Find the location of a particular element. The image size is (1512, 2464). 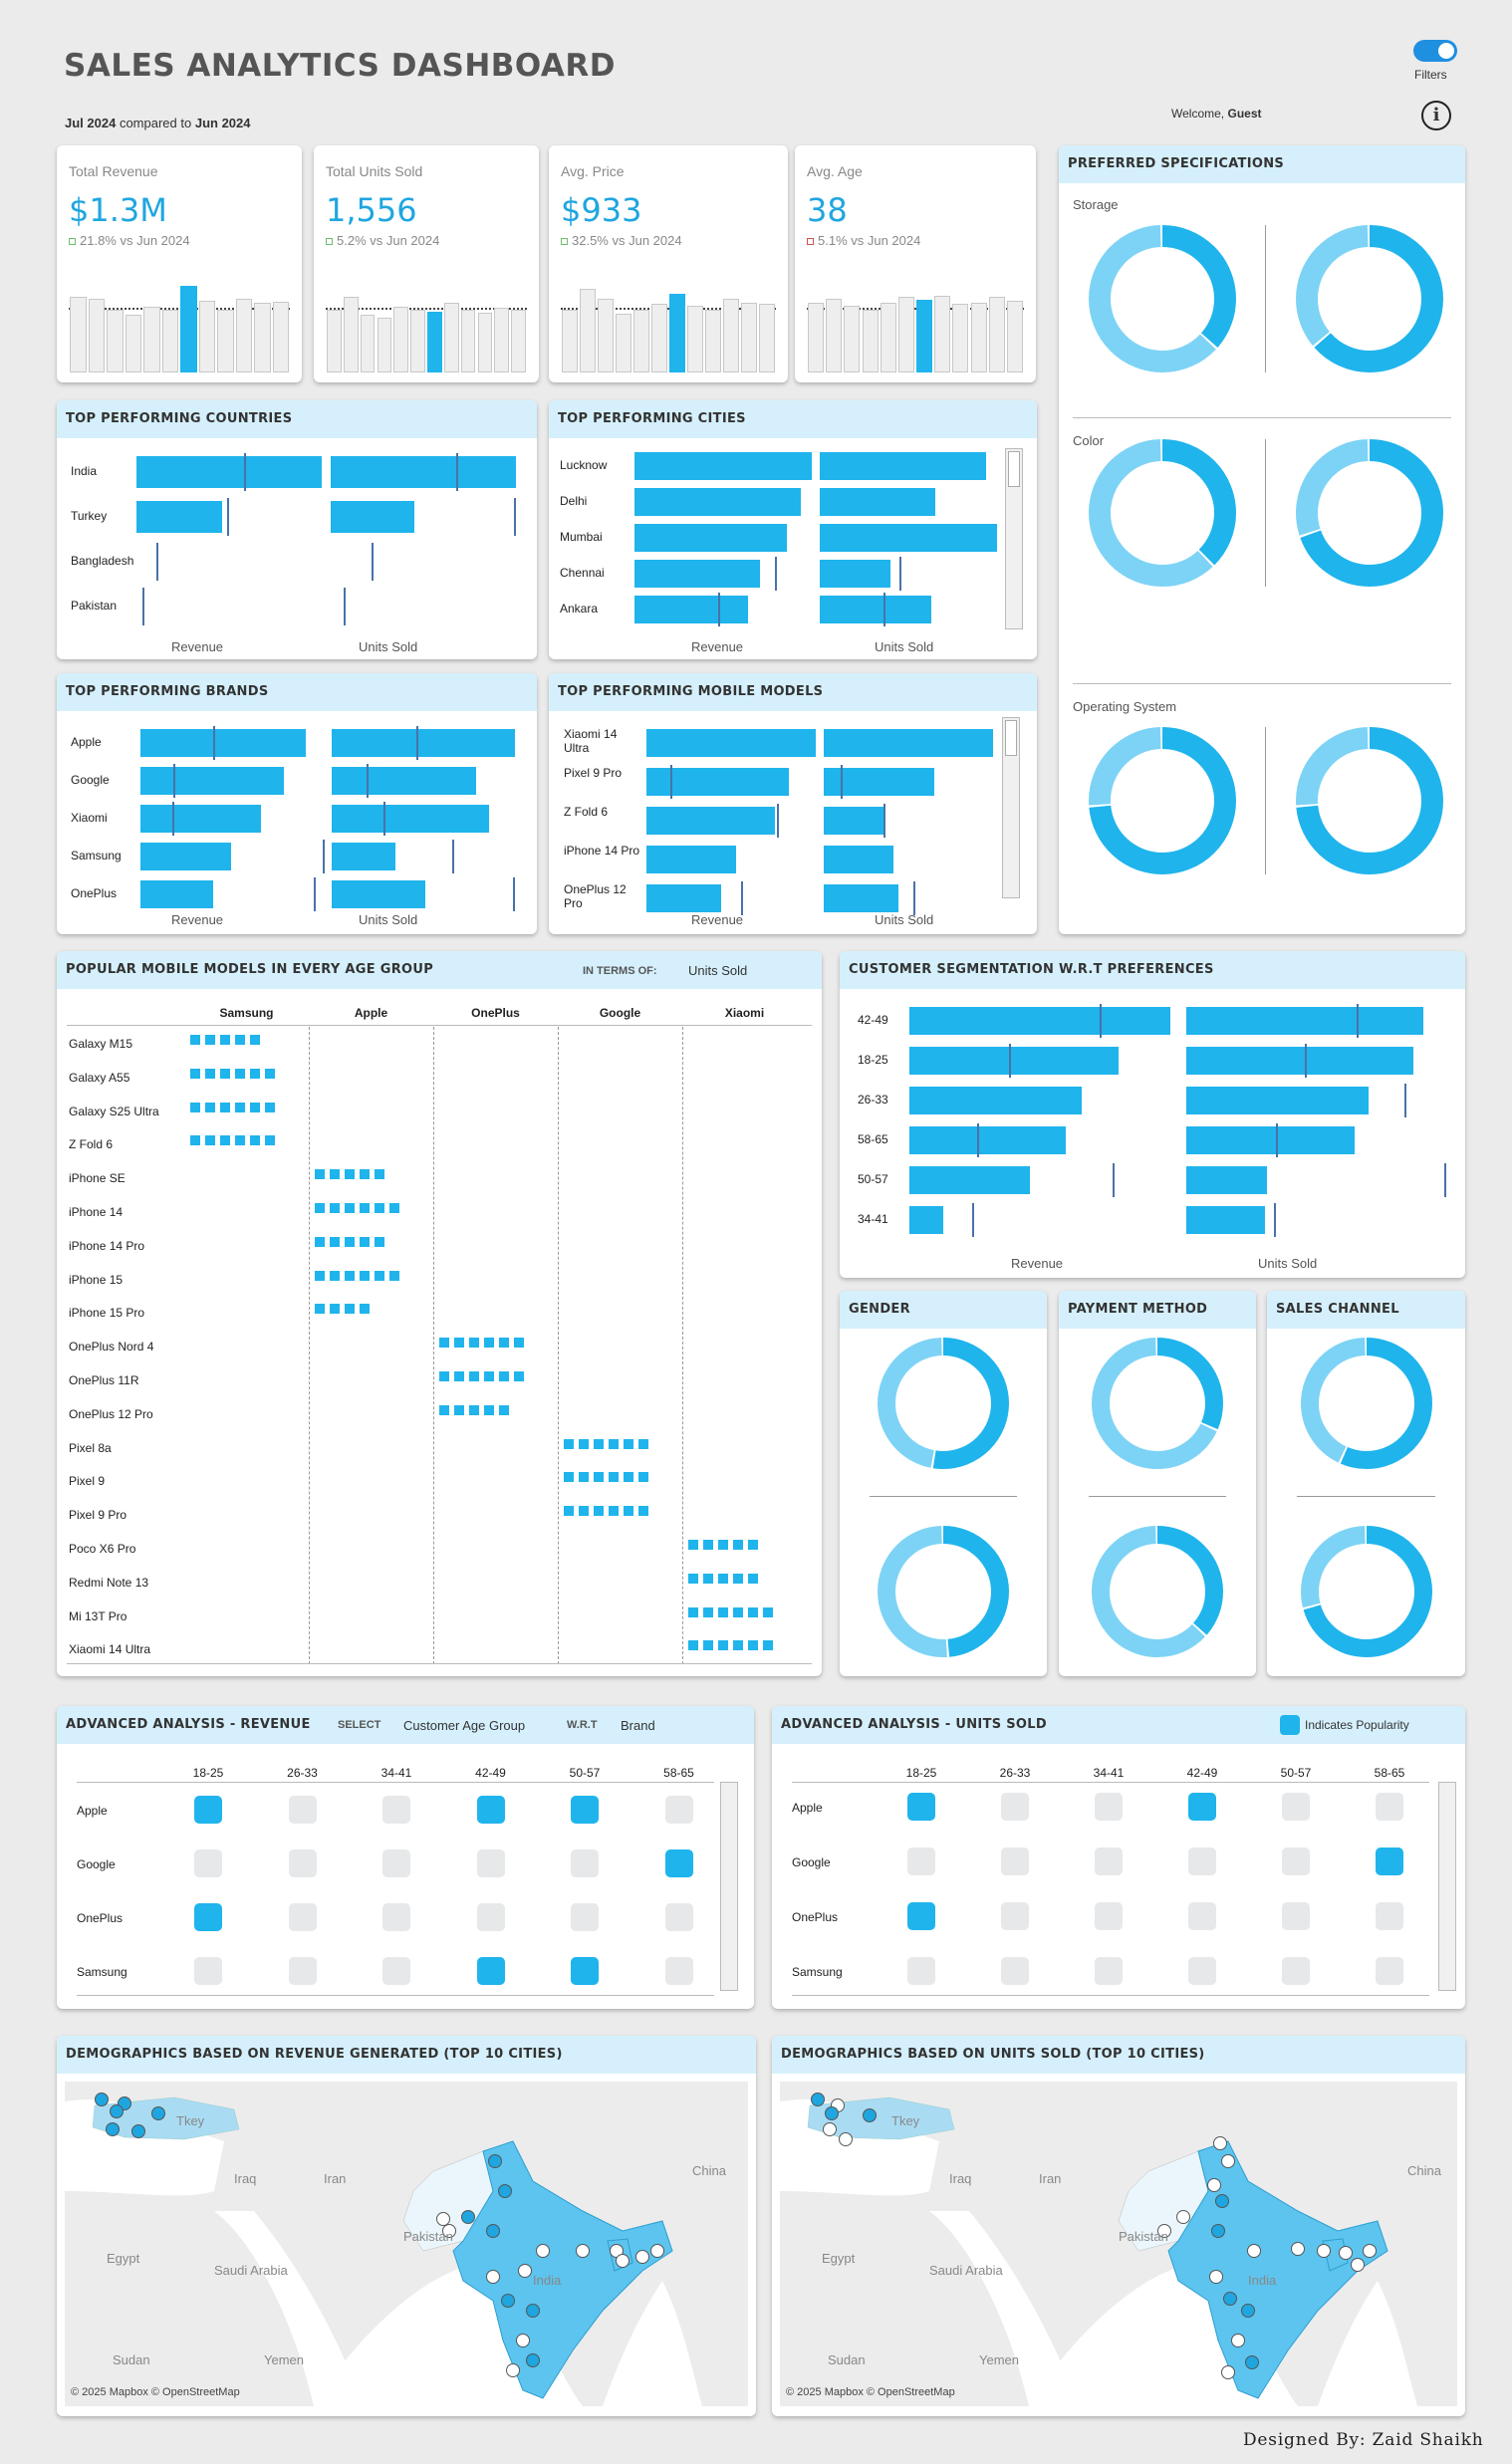

models-scrollbar is located at coordinates (1011, 807).